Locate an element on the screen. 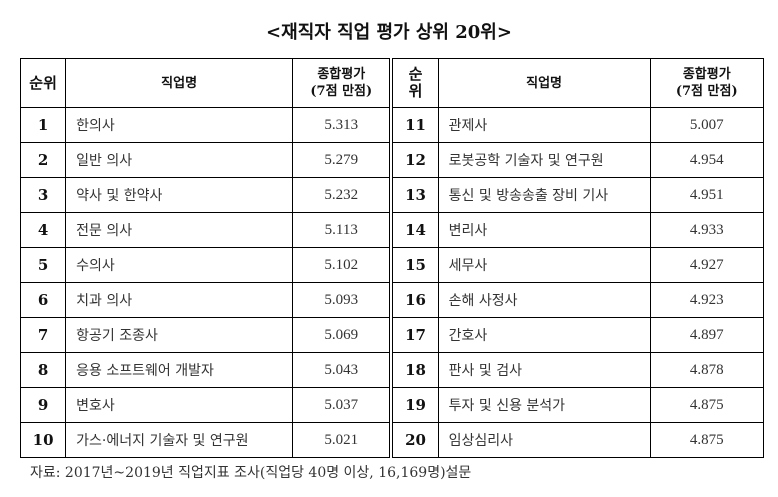 The width and height of the screenshot is (778, 497). job-cell: 가스·에너지 기술자 및 연구원 is located at coordinates (179, 440).